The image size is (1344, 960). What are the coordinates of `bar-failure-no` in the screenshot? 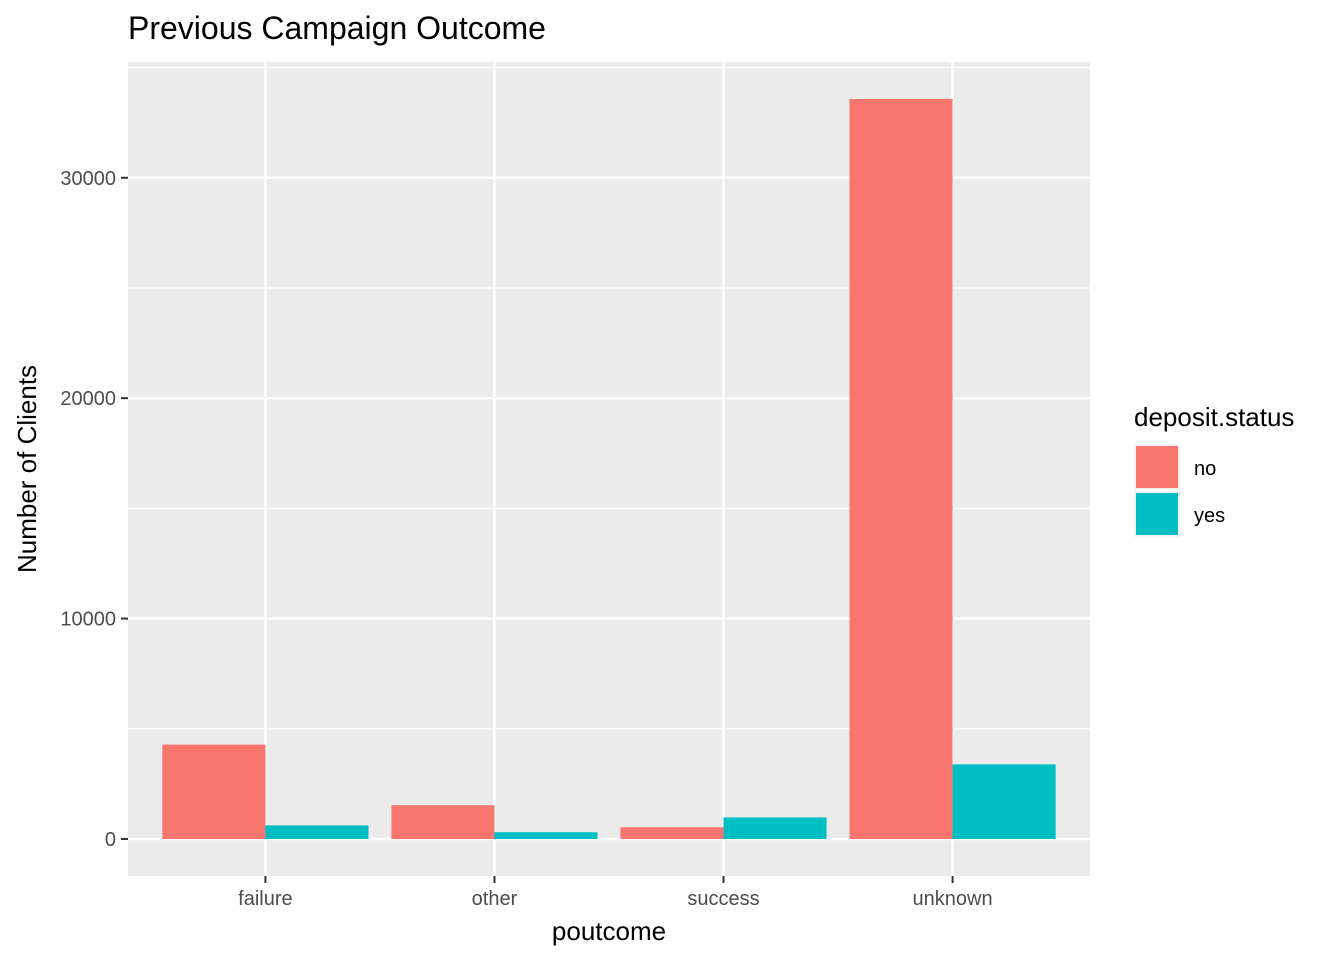 It's located at (214, 791).